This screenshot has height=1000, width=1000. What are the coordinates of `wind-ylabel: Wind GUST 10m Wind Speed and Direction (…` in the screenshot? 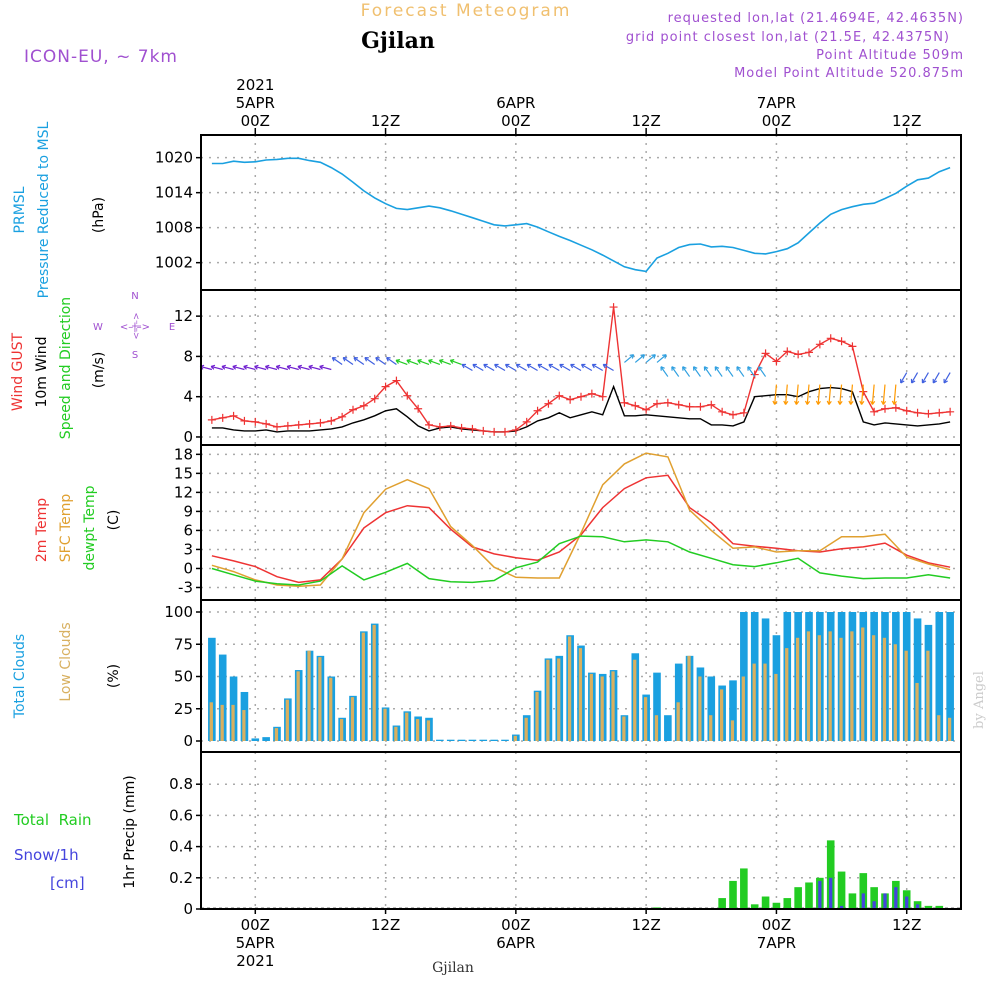 It's located at (58, 368).